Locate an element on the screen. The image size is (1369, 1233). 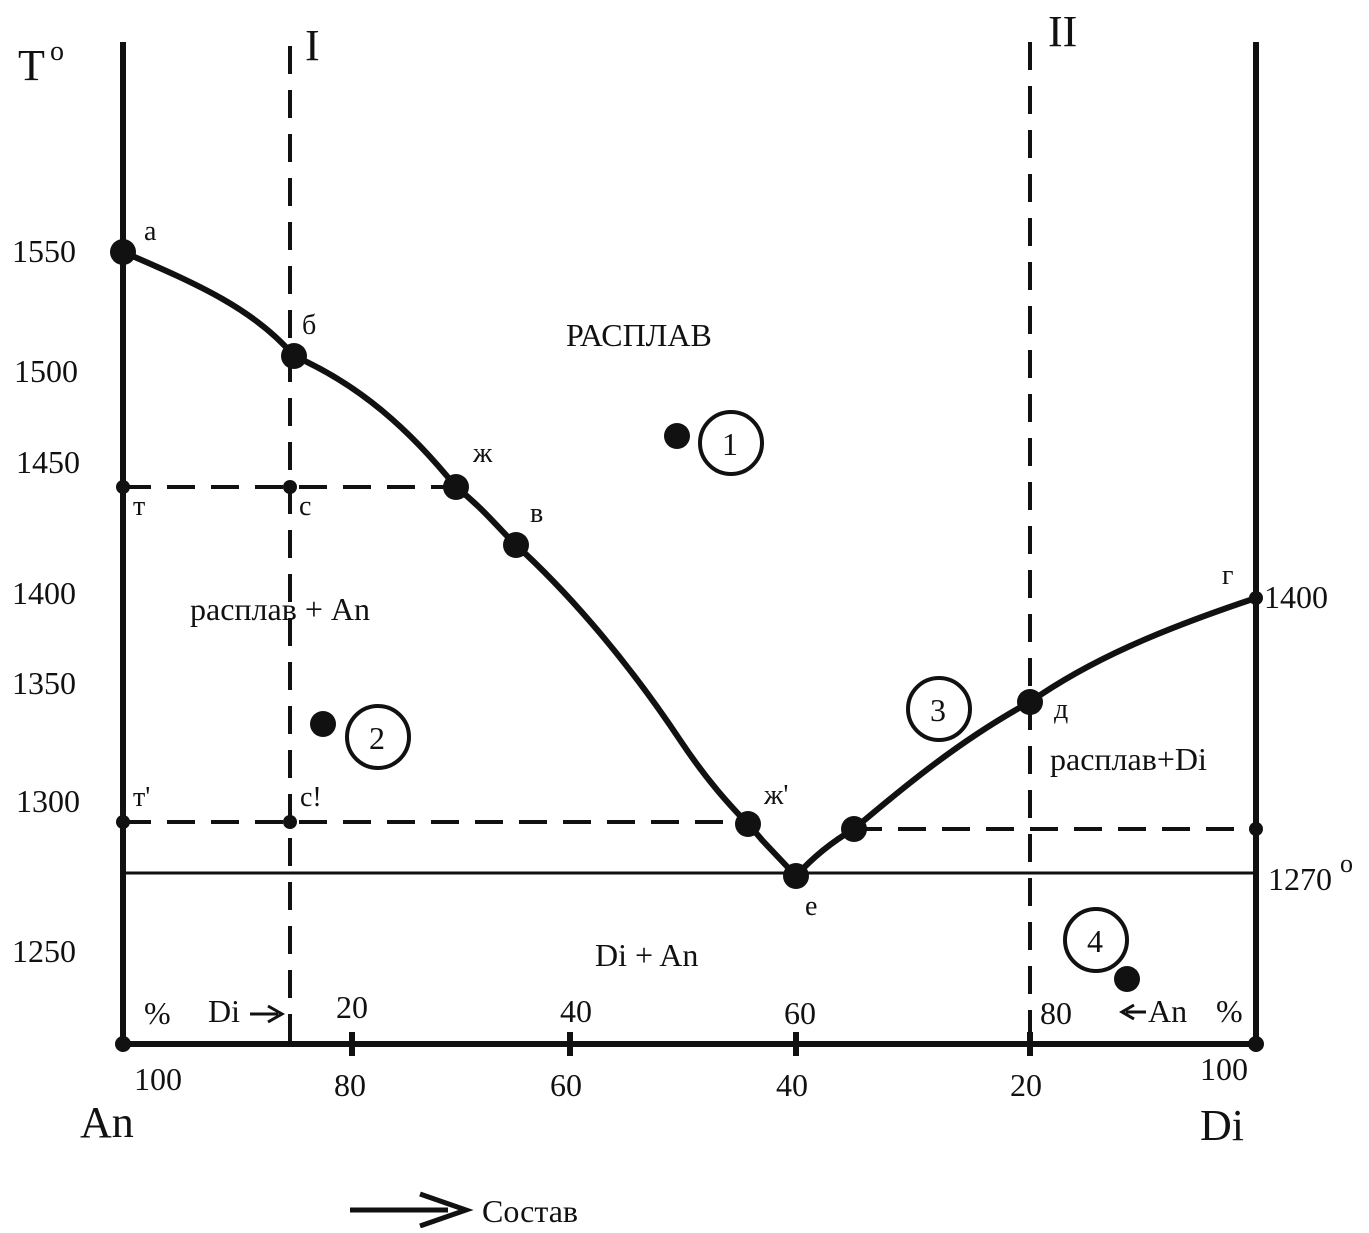
point-v-label: в is located at coordinates (536, 513).